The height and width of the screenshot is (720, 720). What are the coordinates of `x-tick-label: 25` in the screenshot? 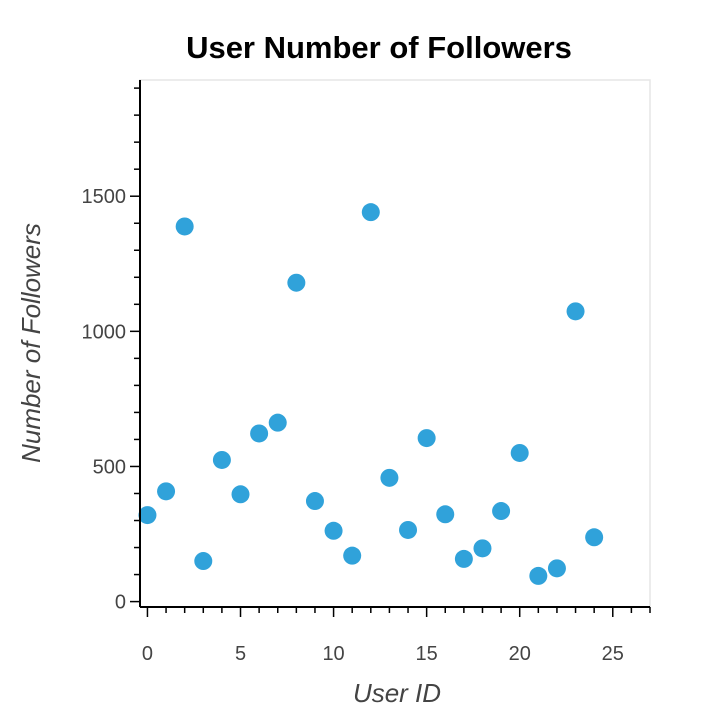 It's located at (613, 654).